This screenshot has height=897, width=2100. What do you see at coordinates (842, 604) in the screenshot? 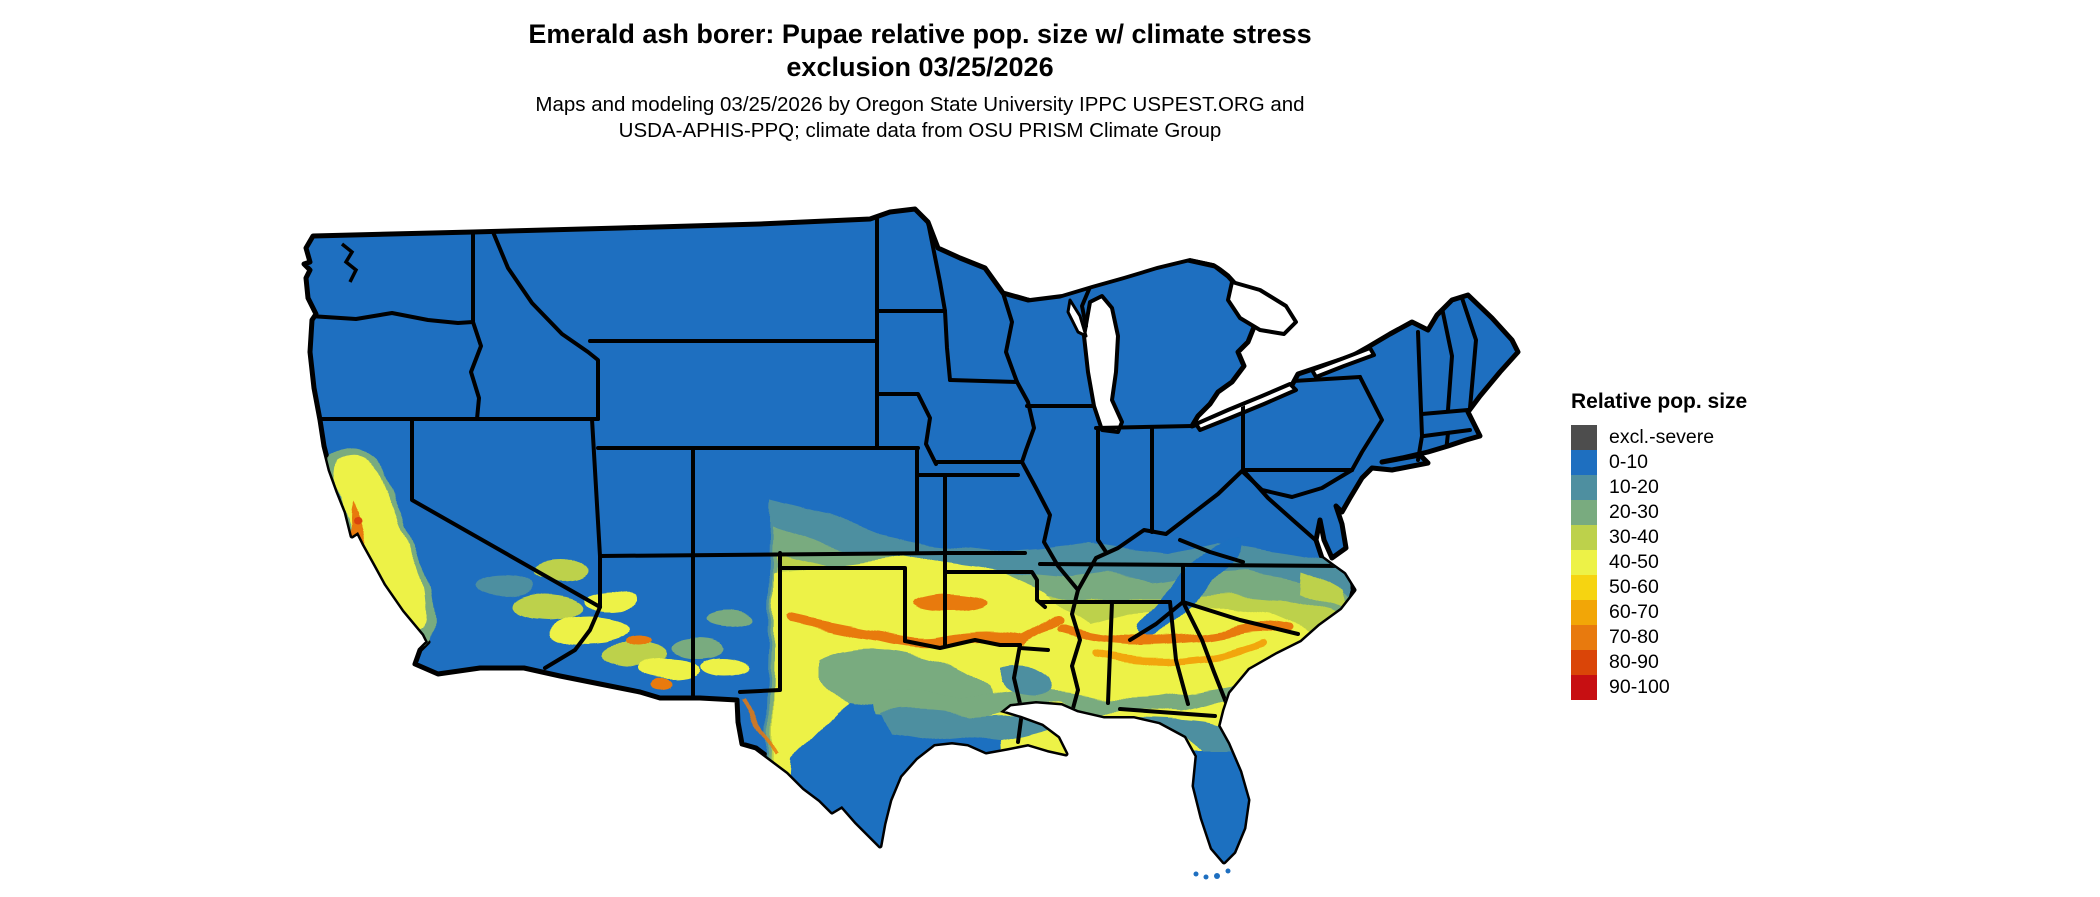
I see `border-ok-tx-panhandle` at bounding box center [842, 604].